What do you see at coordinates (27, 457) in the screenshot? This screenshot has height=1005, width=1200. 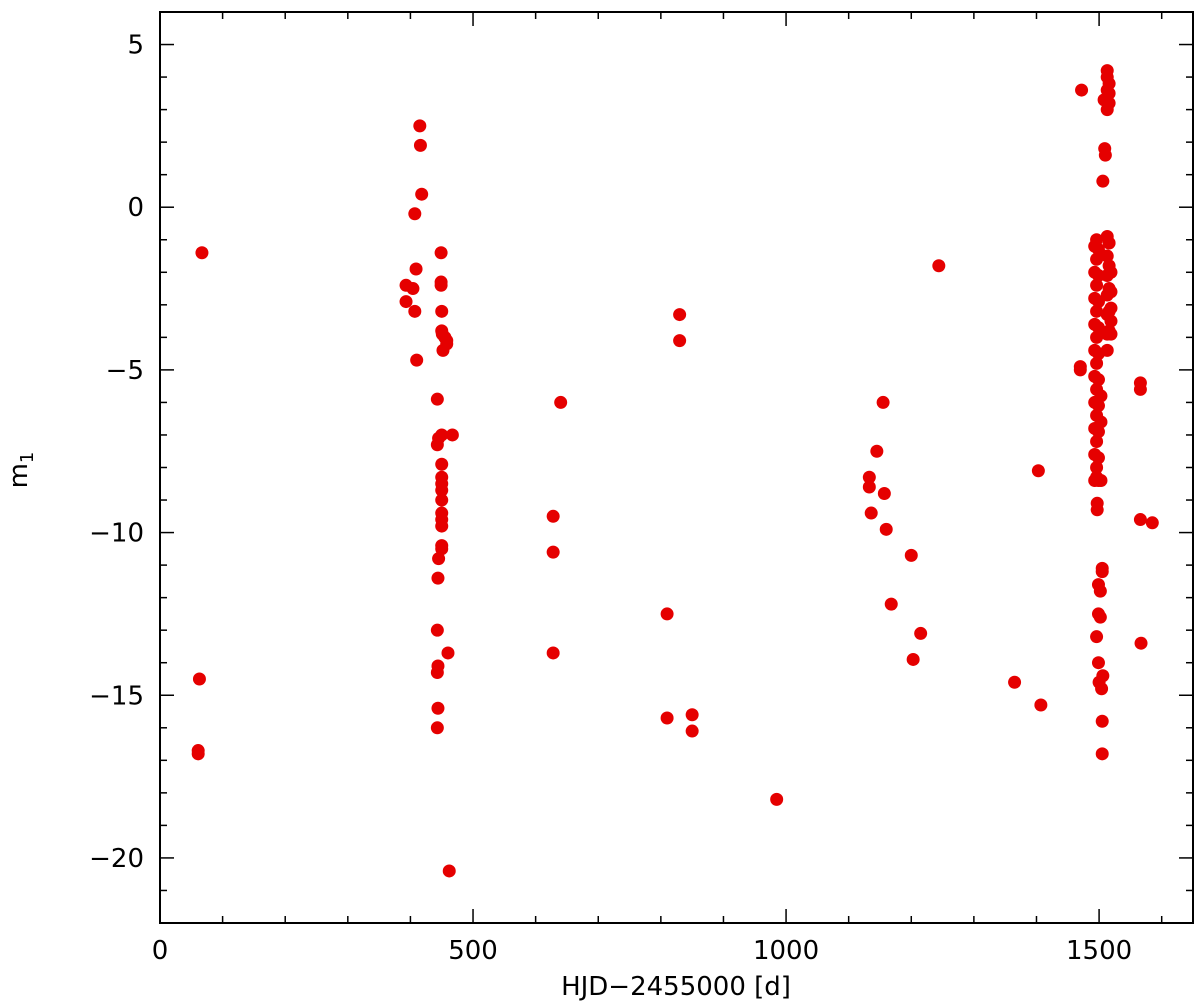 I see `y-axis-title-sub: 1` at bounding box center [27, 457].